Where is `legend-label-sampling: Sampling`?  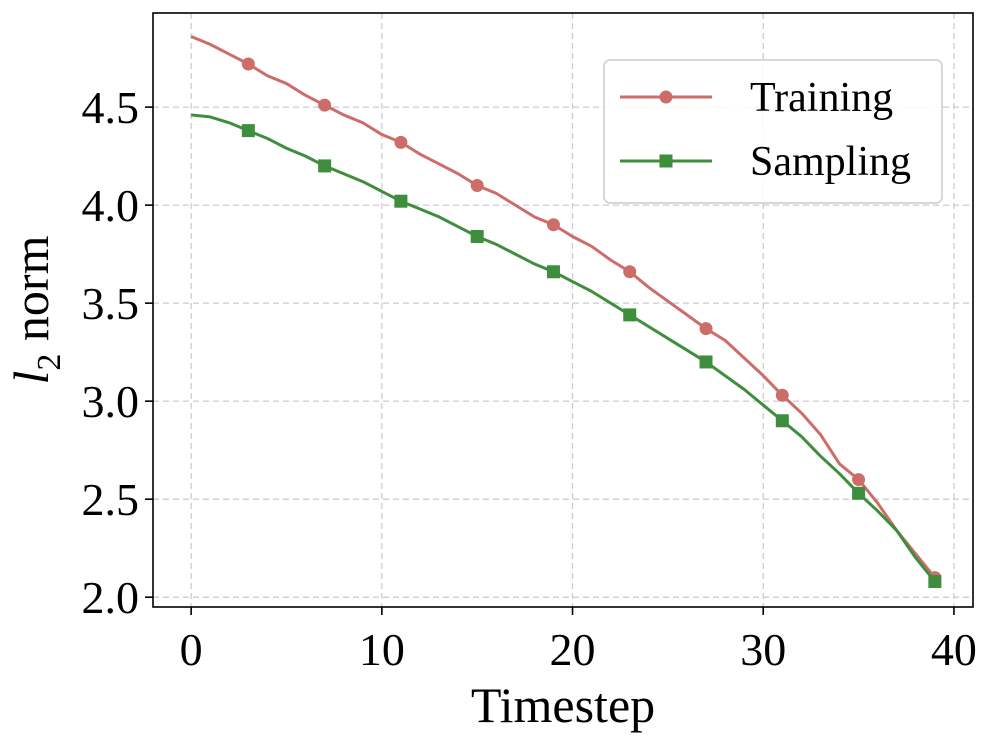 legend-label-sampling: Sampling is located at coordinates (830, 162).